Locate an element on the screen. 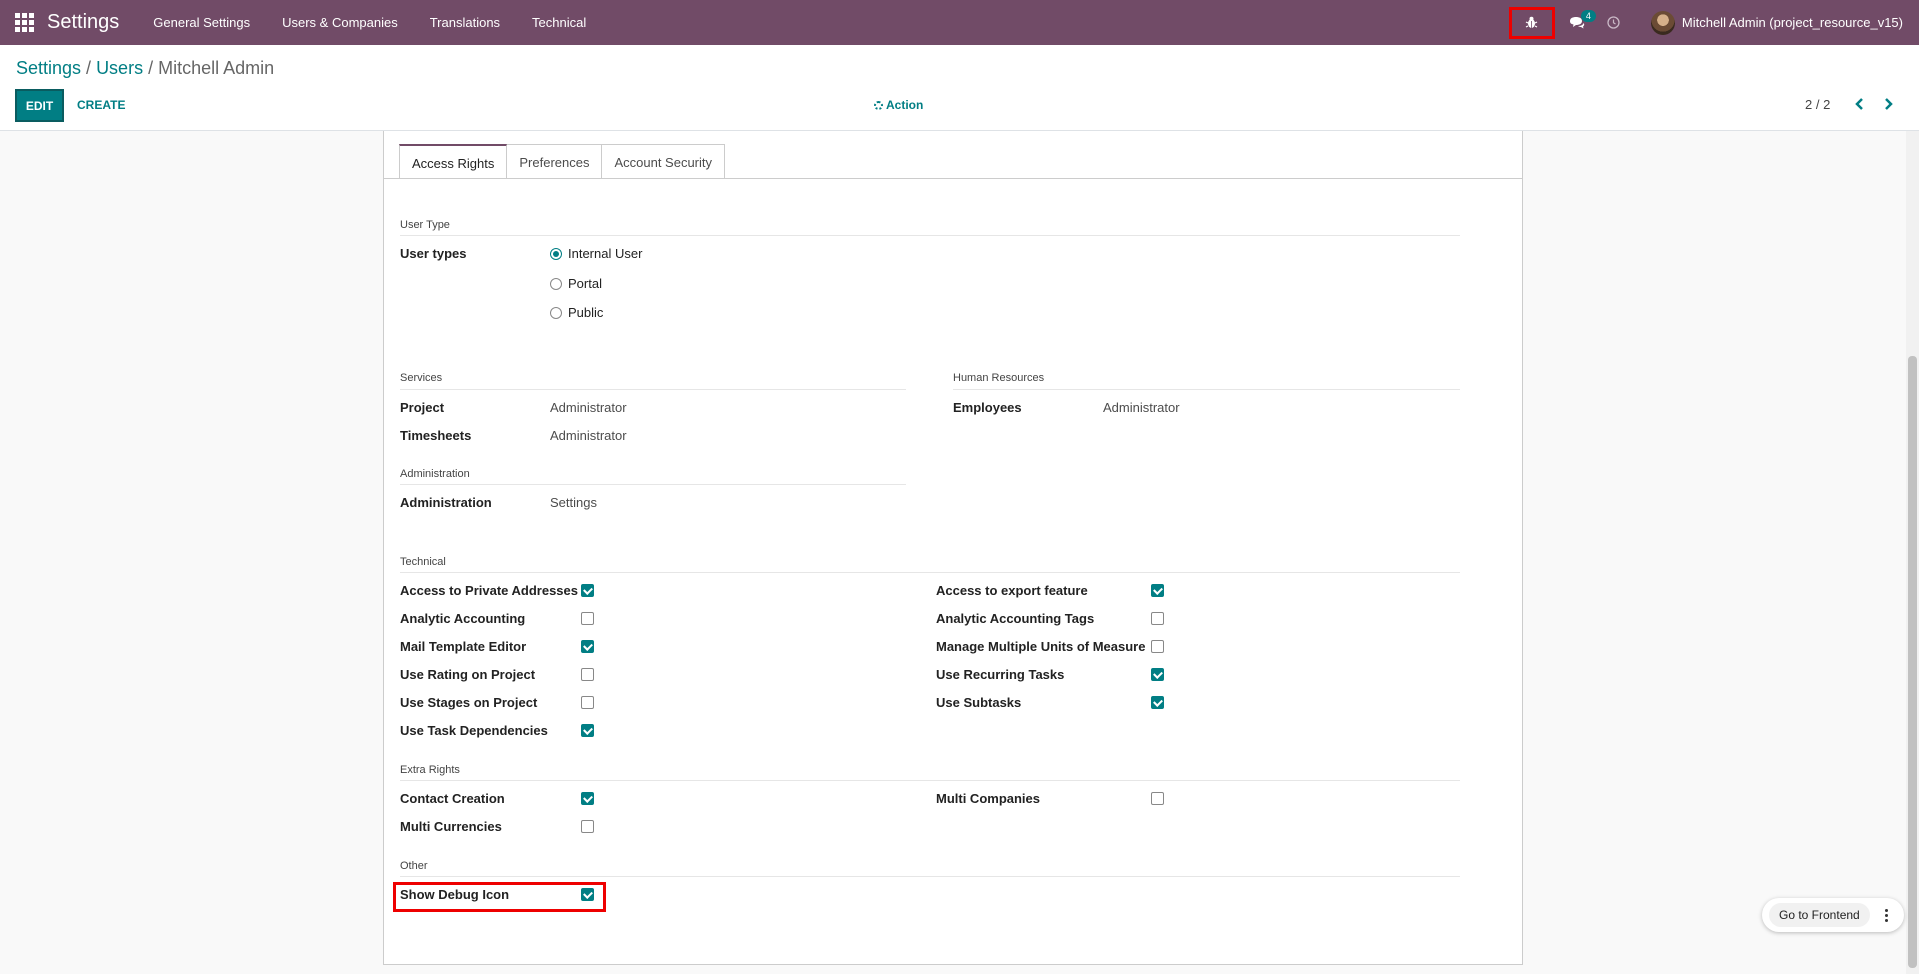 The width and height of the screenshot is (1919, 974). checkbox-label: Manage Multiple Units of Measure is located at coordinates (1041, 646).